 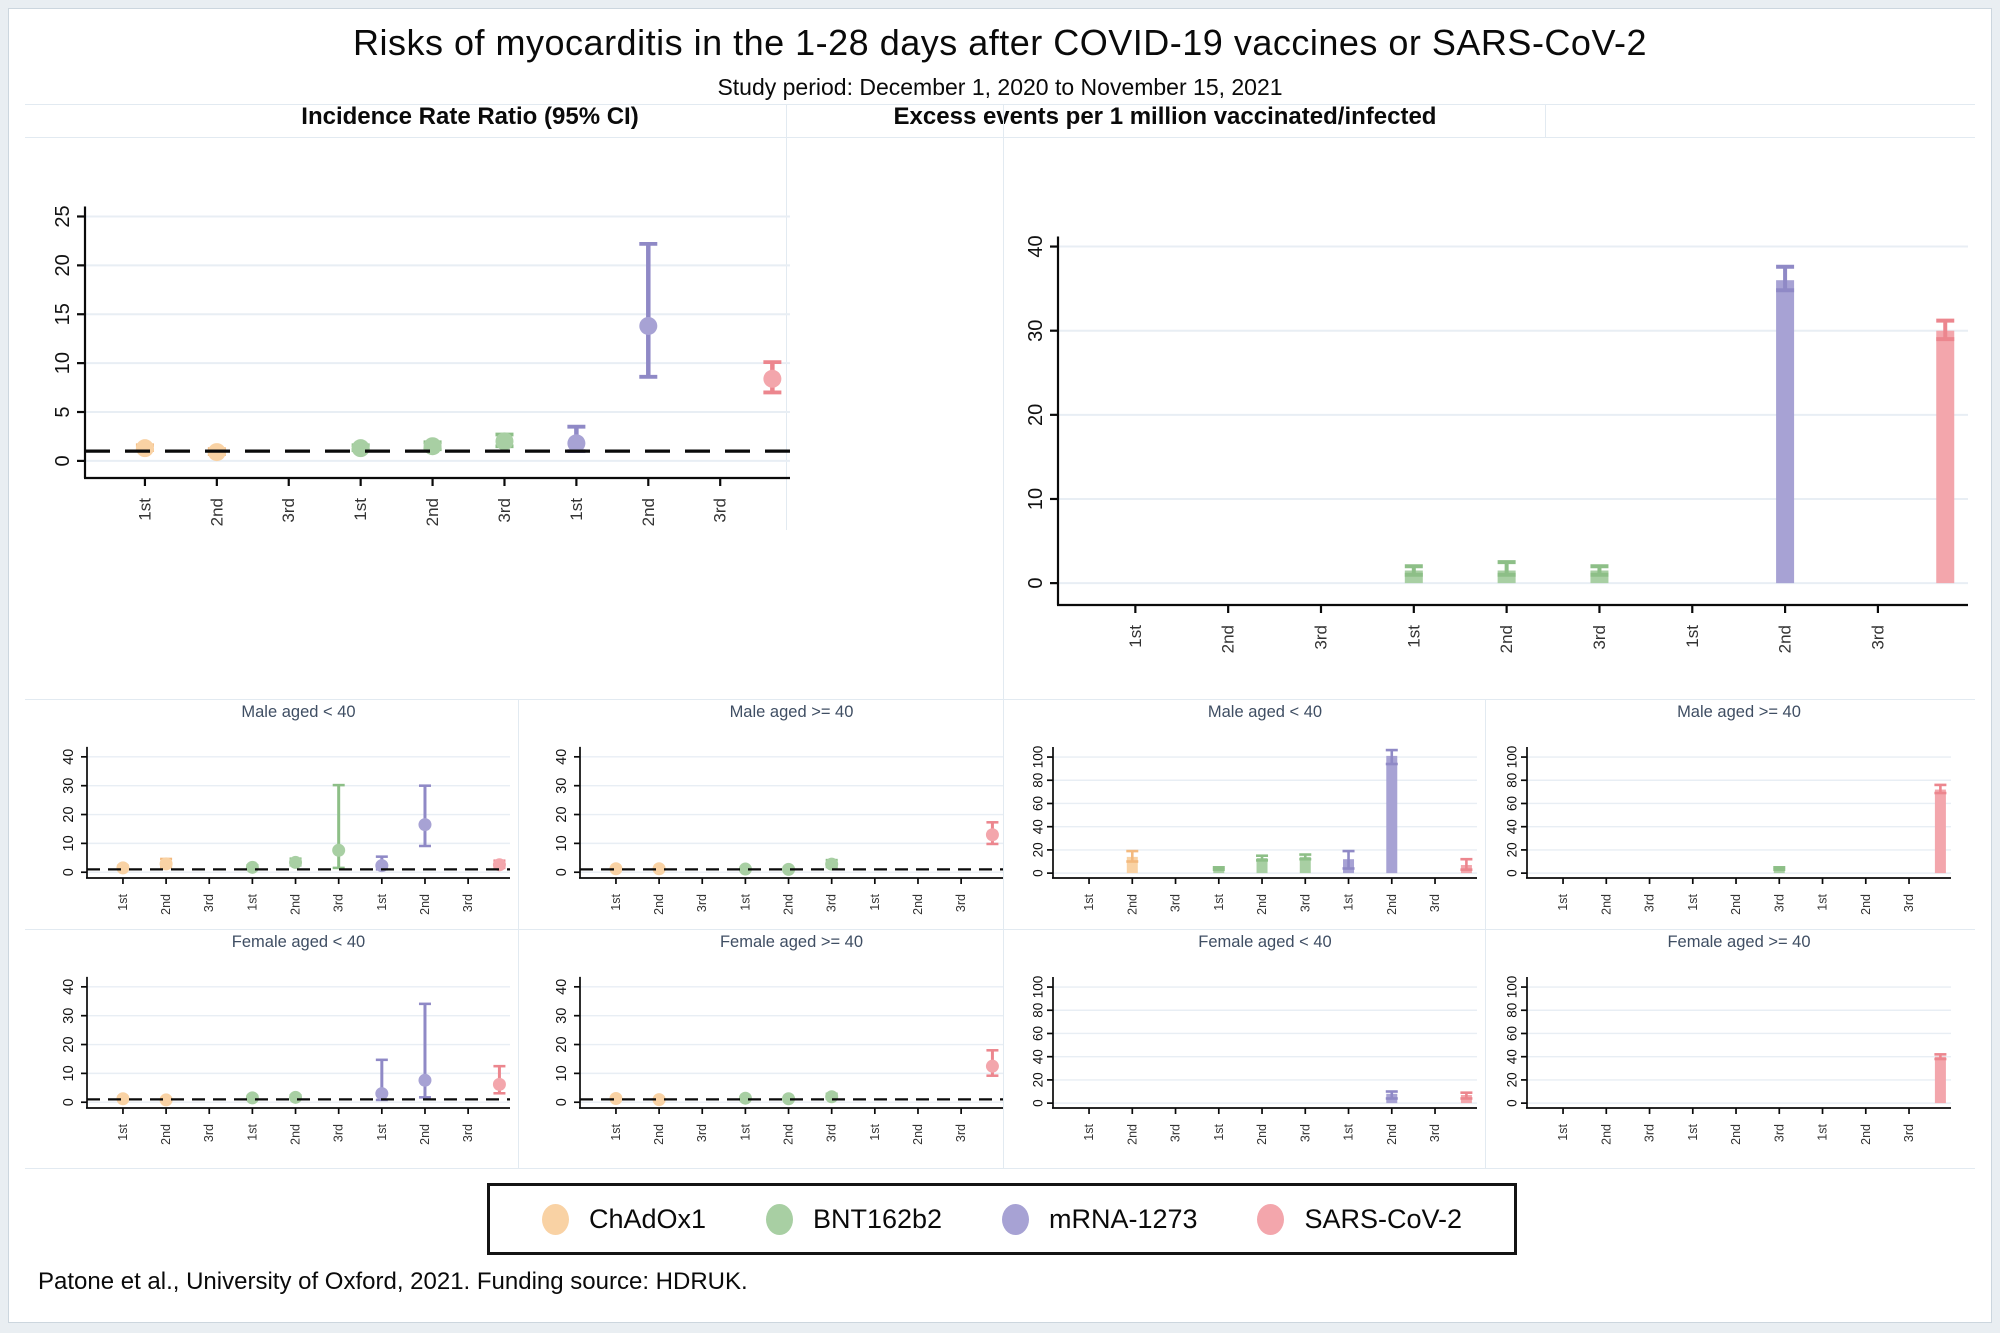 I want to click on subpanel-title: Female aged >= 40, so click(x=791, y=942).